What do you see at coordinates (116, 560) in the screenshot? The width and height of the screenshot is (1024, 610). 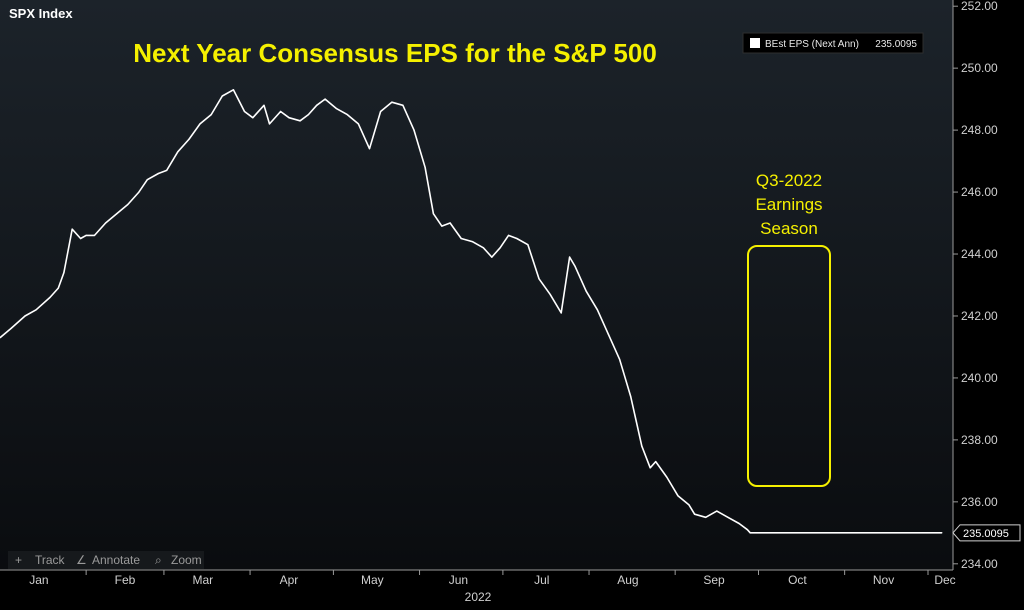 I see `annotate-label: Annotate` at bounding box center [116, 560].